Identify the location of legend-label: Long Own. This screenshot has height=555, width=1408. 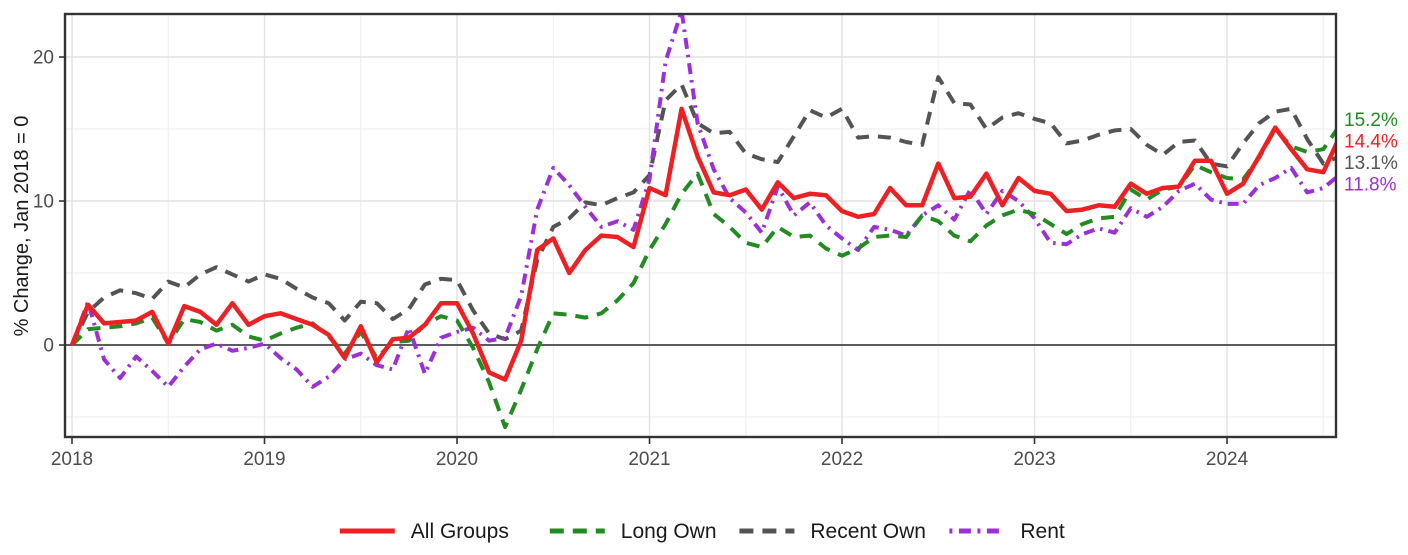
(669, 531).